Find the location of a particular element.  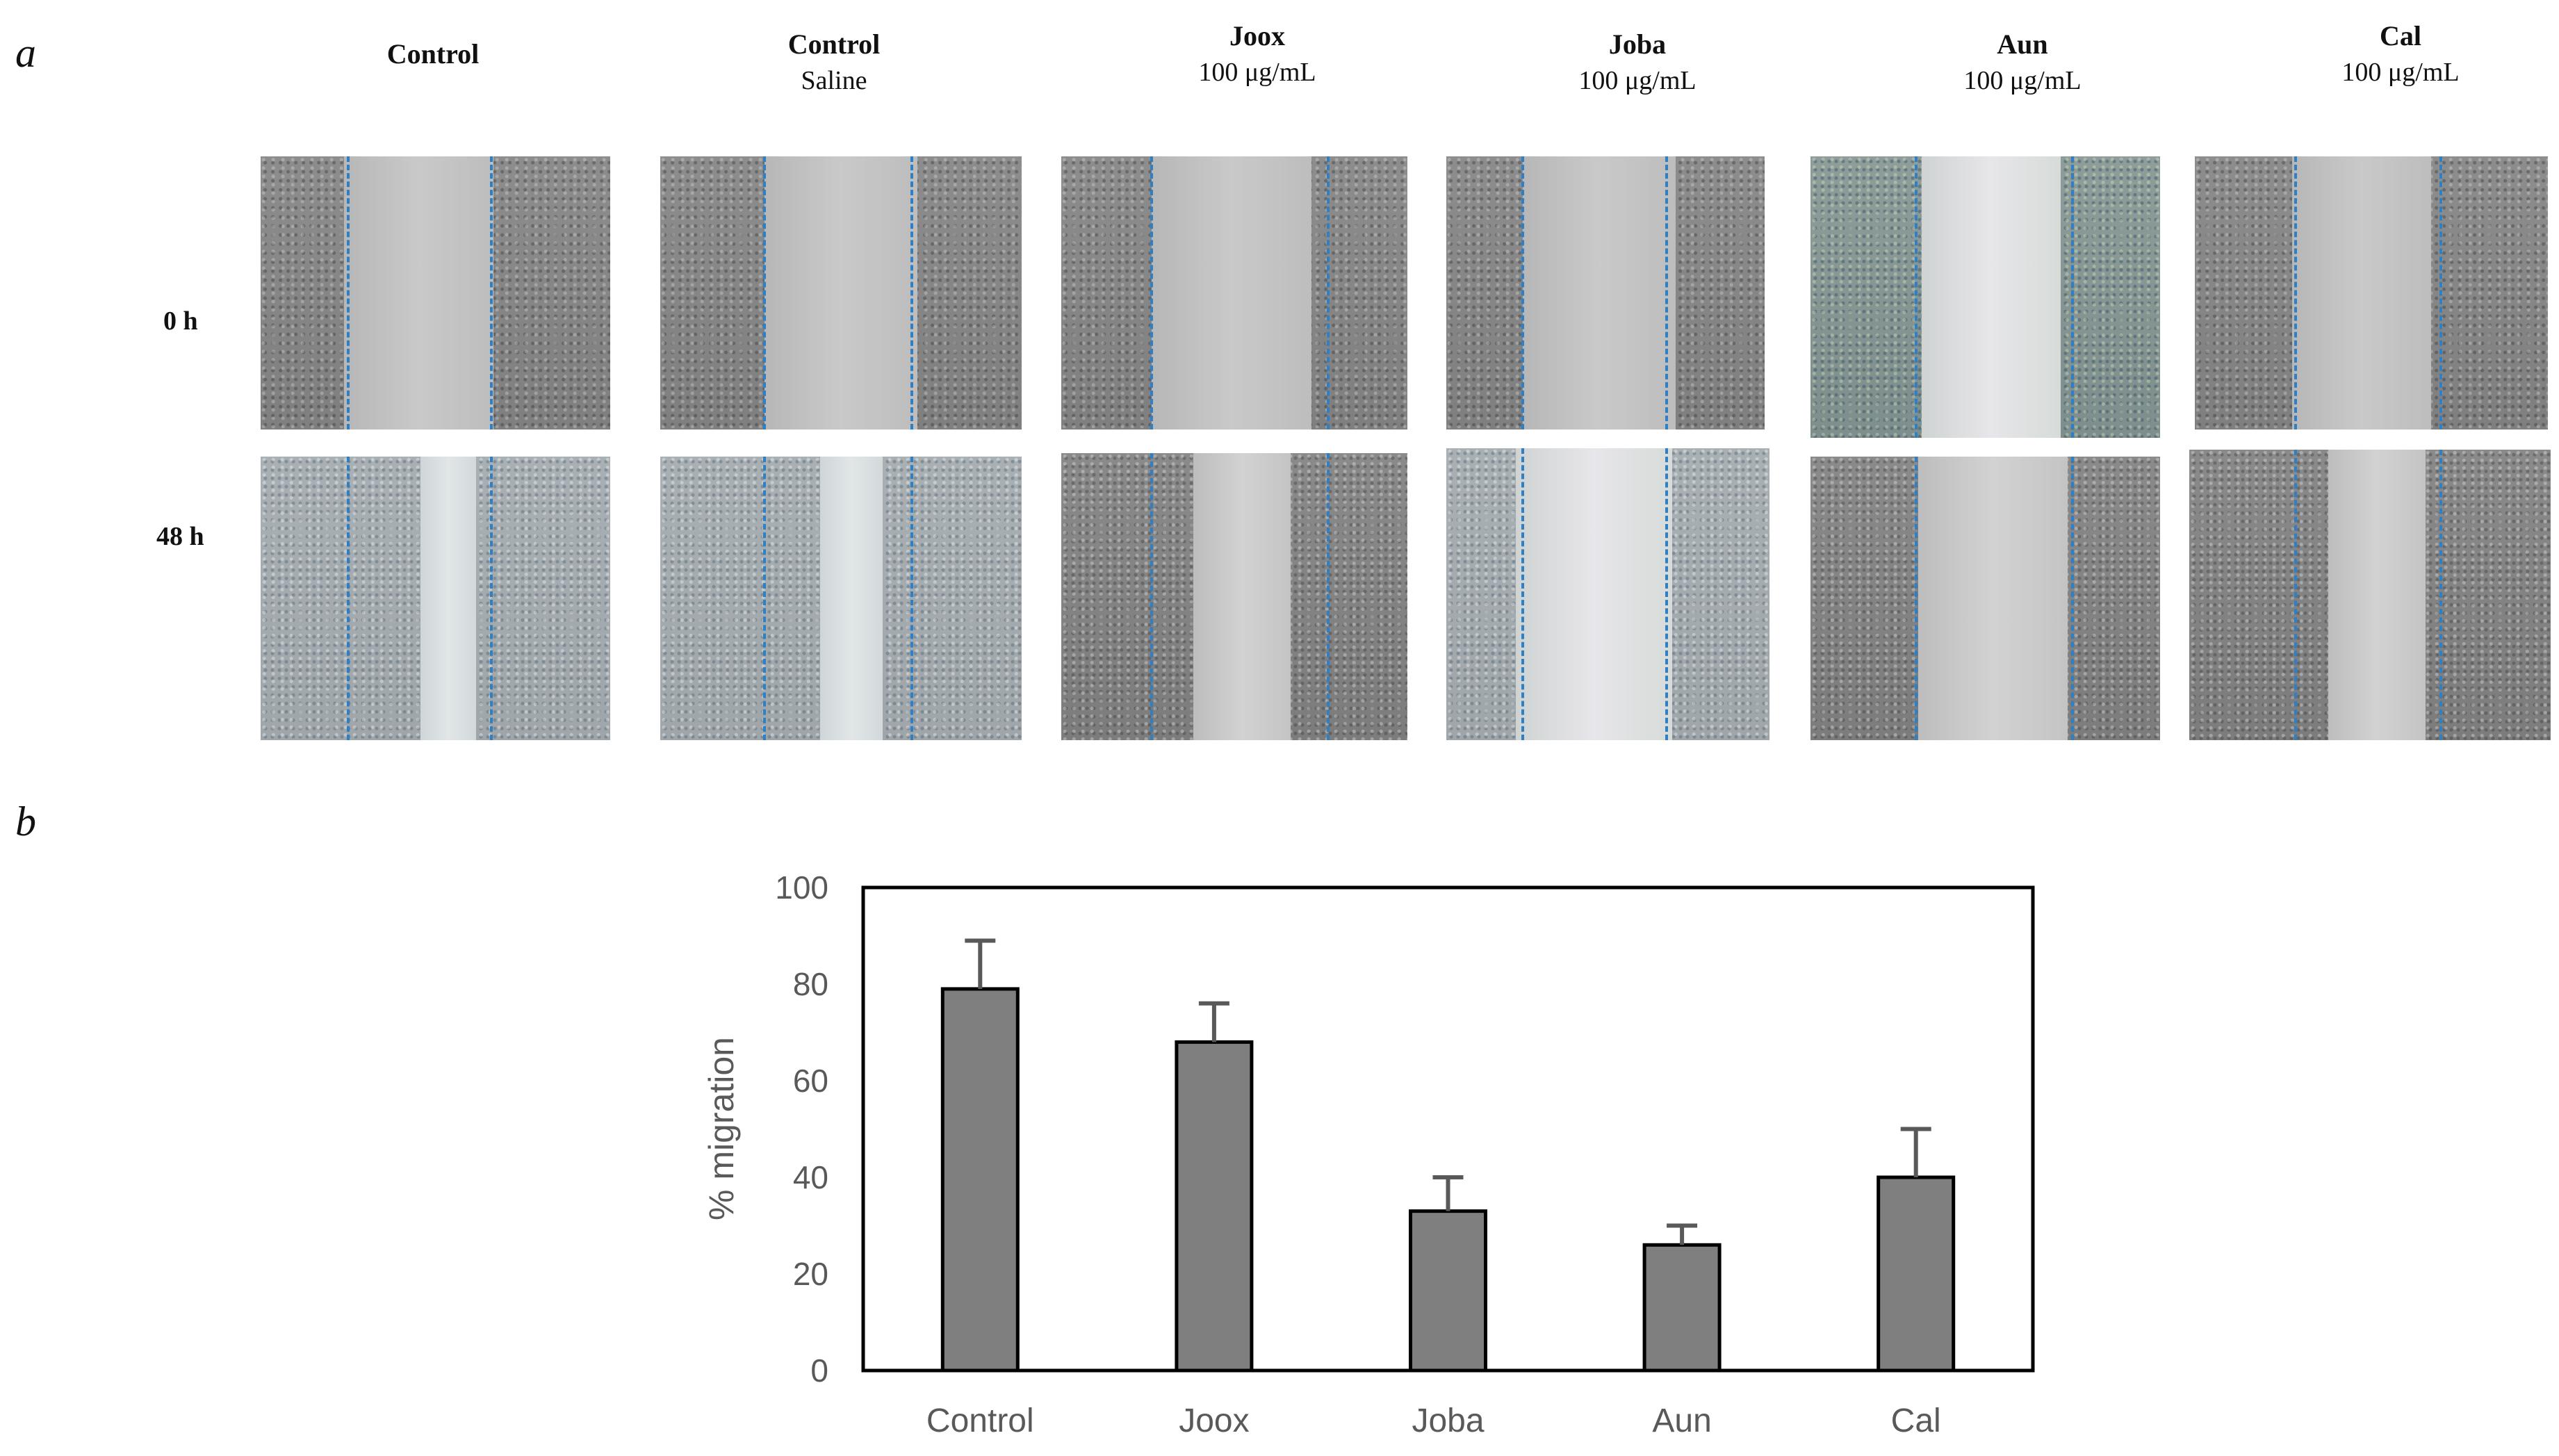

column-header-joba: Joba 100 μg/mL is located at coordinates (1637, 62).